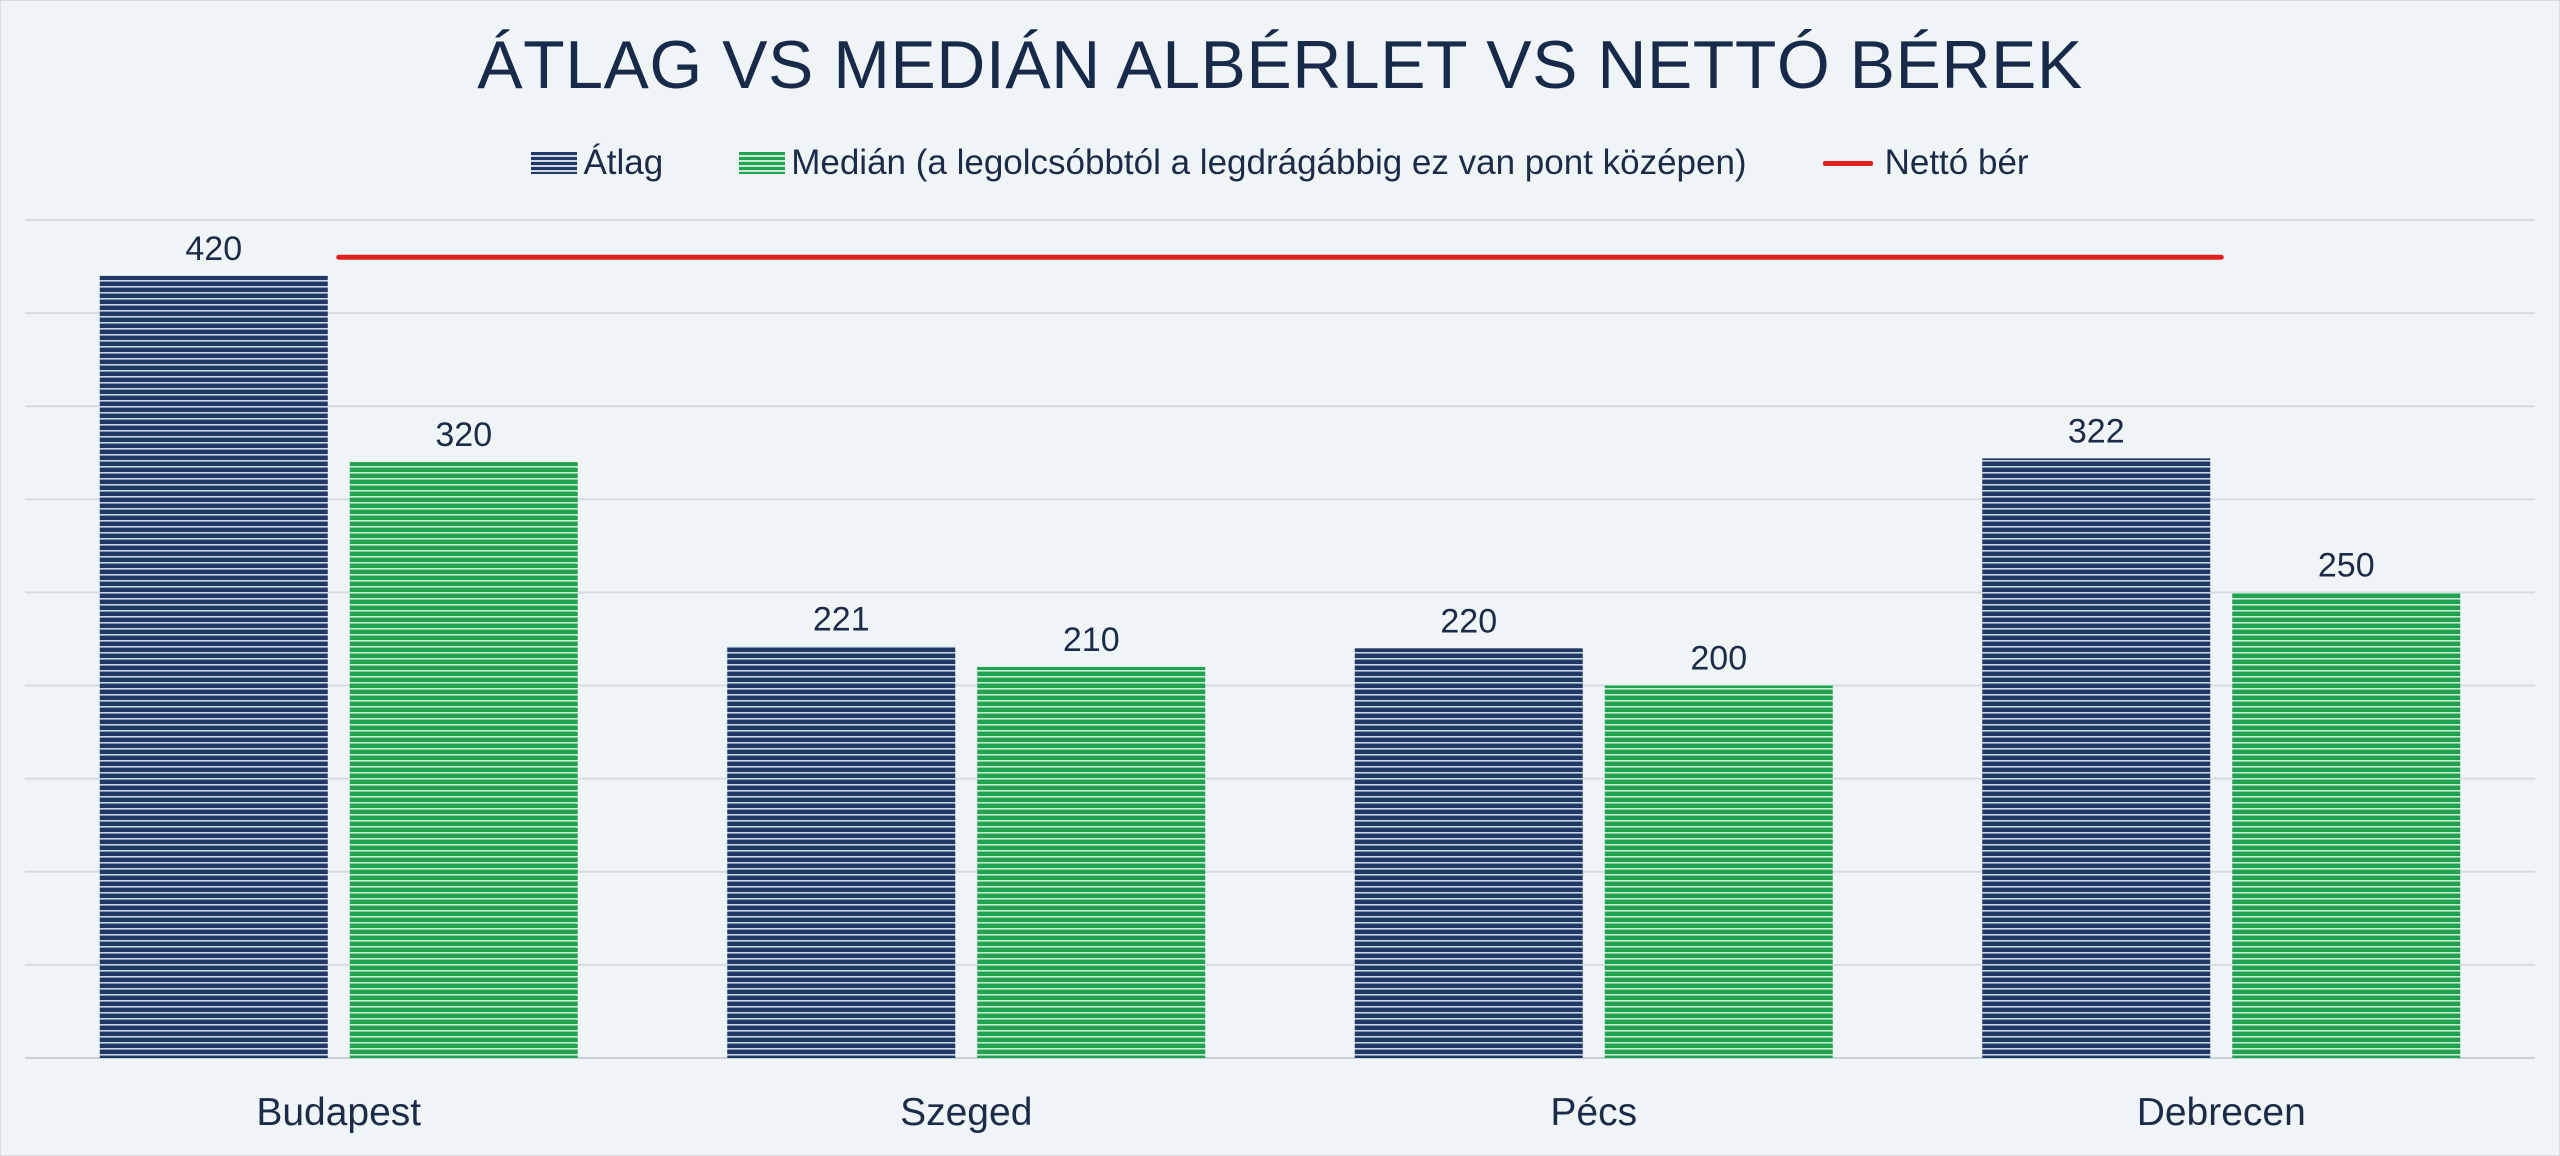 The height and width of the screenshot is (1156, 2560). I want to click on bar-atlag-pécs, so click(1468, 853).